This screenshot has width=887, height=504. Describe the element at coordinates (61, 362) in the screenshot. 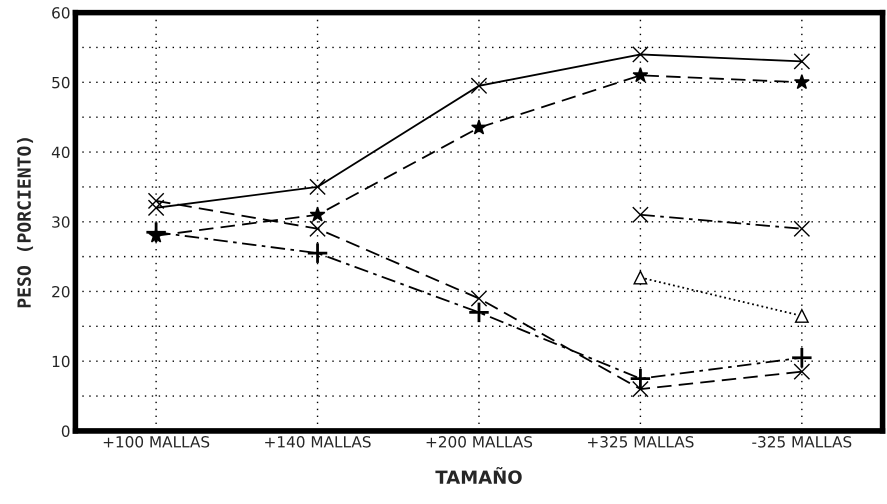

I see `y-tick-label: 10` at that location.